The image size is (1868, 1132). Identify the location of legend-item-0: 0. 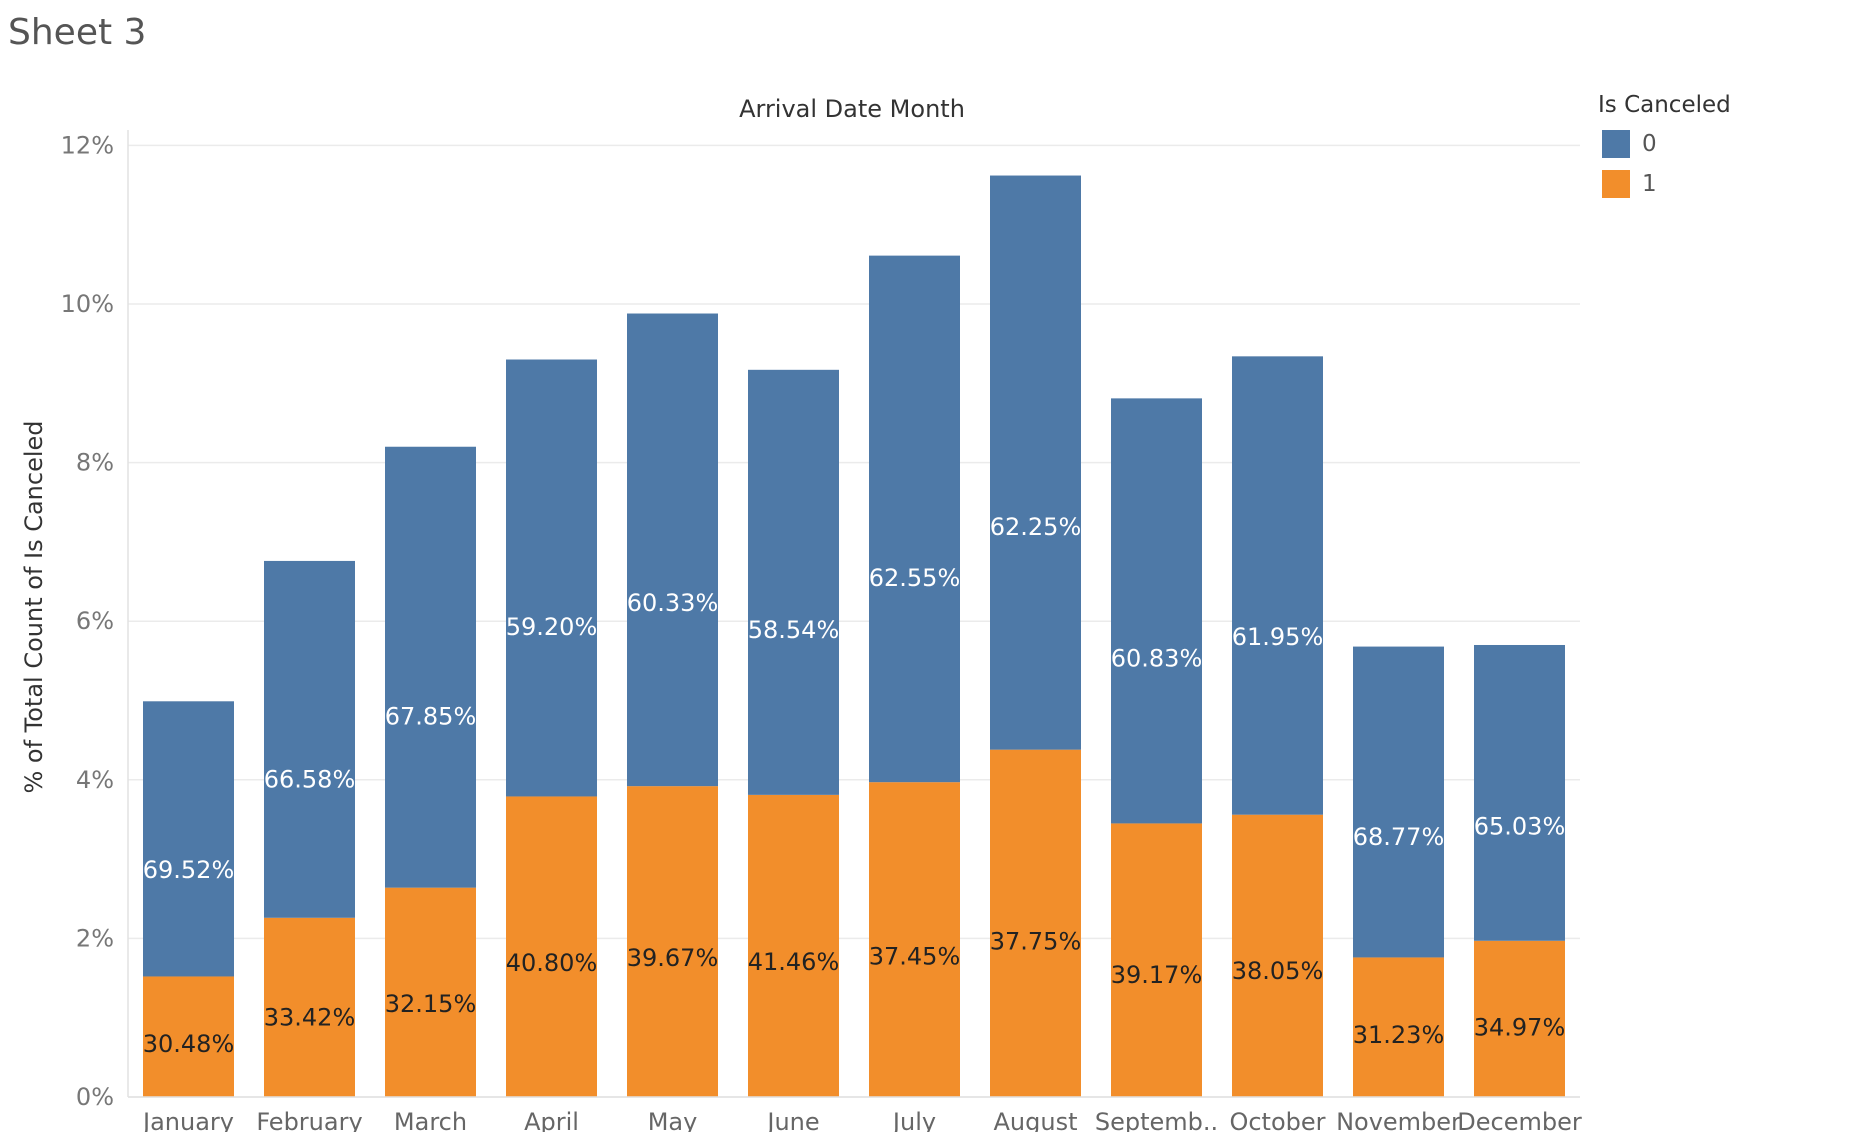
(1664, 144).